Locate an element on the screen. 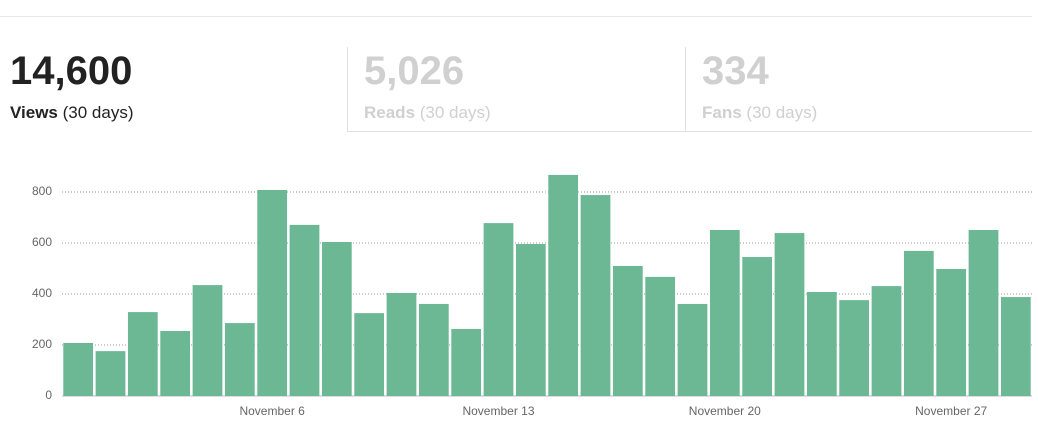 The width and height of the screenshot is (1038, 425). stat-name: Views is located at coordinates (34, 112).